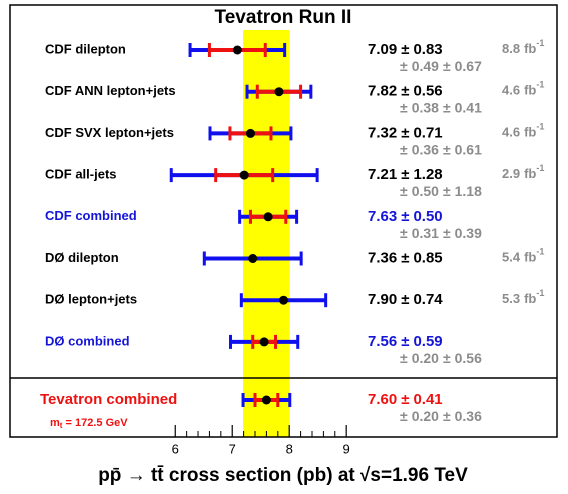  Describe the element at coordinates (441, 233) in the screenshot. I see `error-breakdown: ±0.31 ±0.39` at that location.